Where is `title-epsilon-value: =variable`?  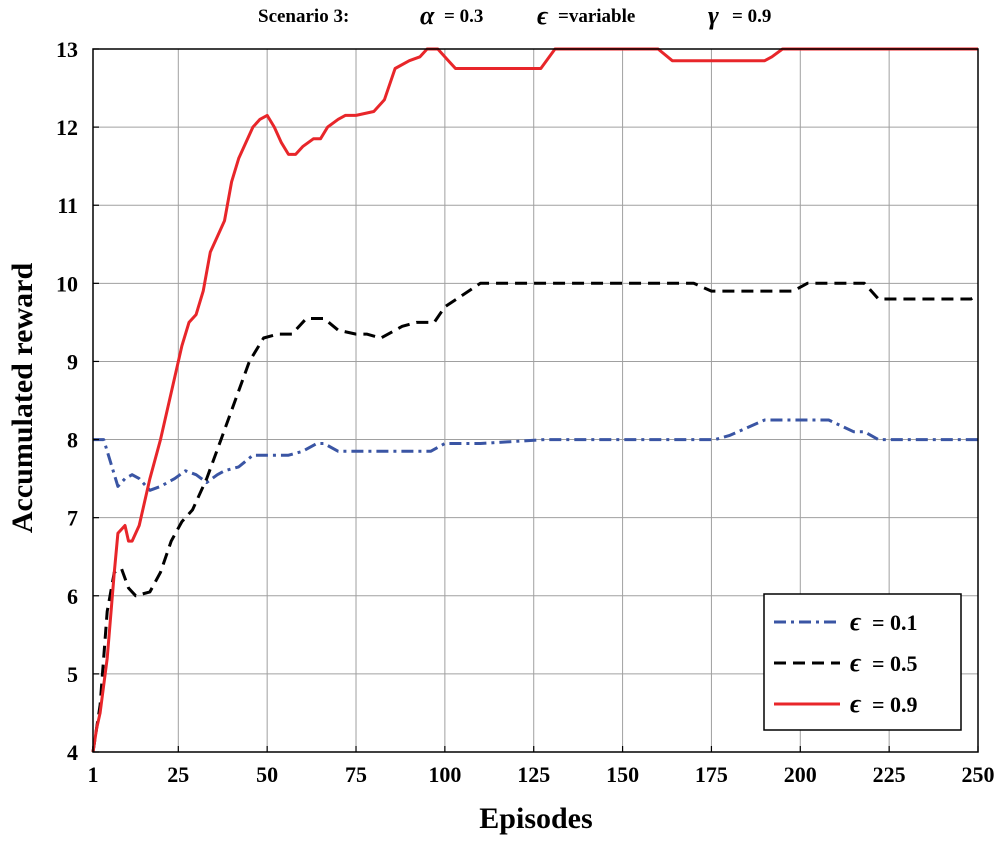
title-epsilon-value: =variable is located at coordinates (596, 16).